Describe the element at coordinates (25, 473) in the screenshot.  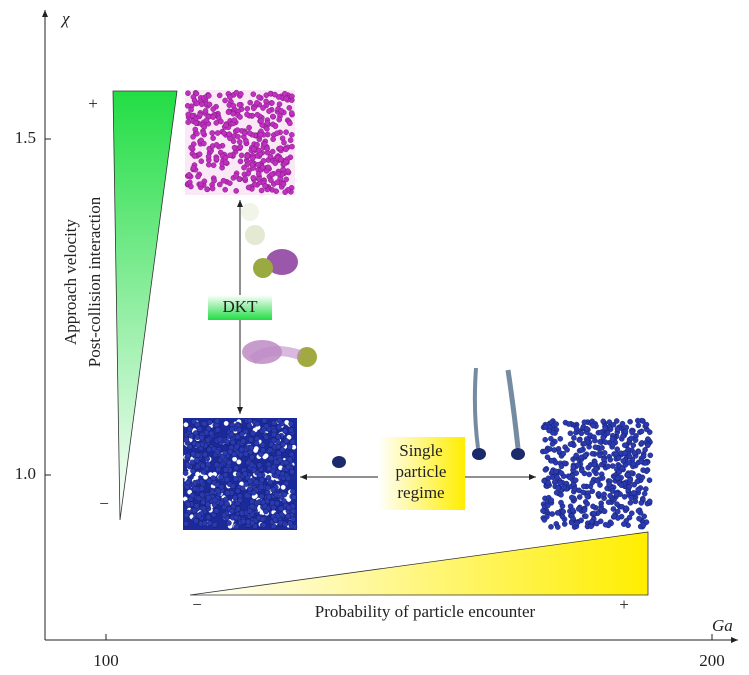
I see `y-tick-label: 1.0` at that location.